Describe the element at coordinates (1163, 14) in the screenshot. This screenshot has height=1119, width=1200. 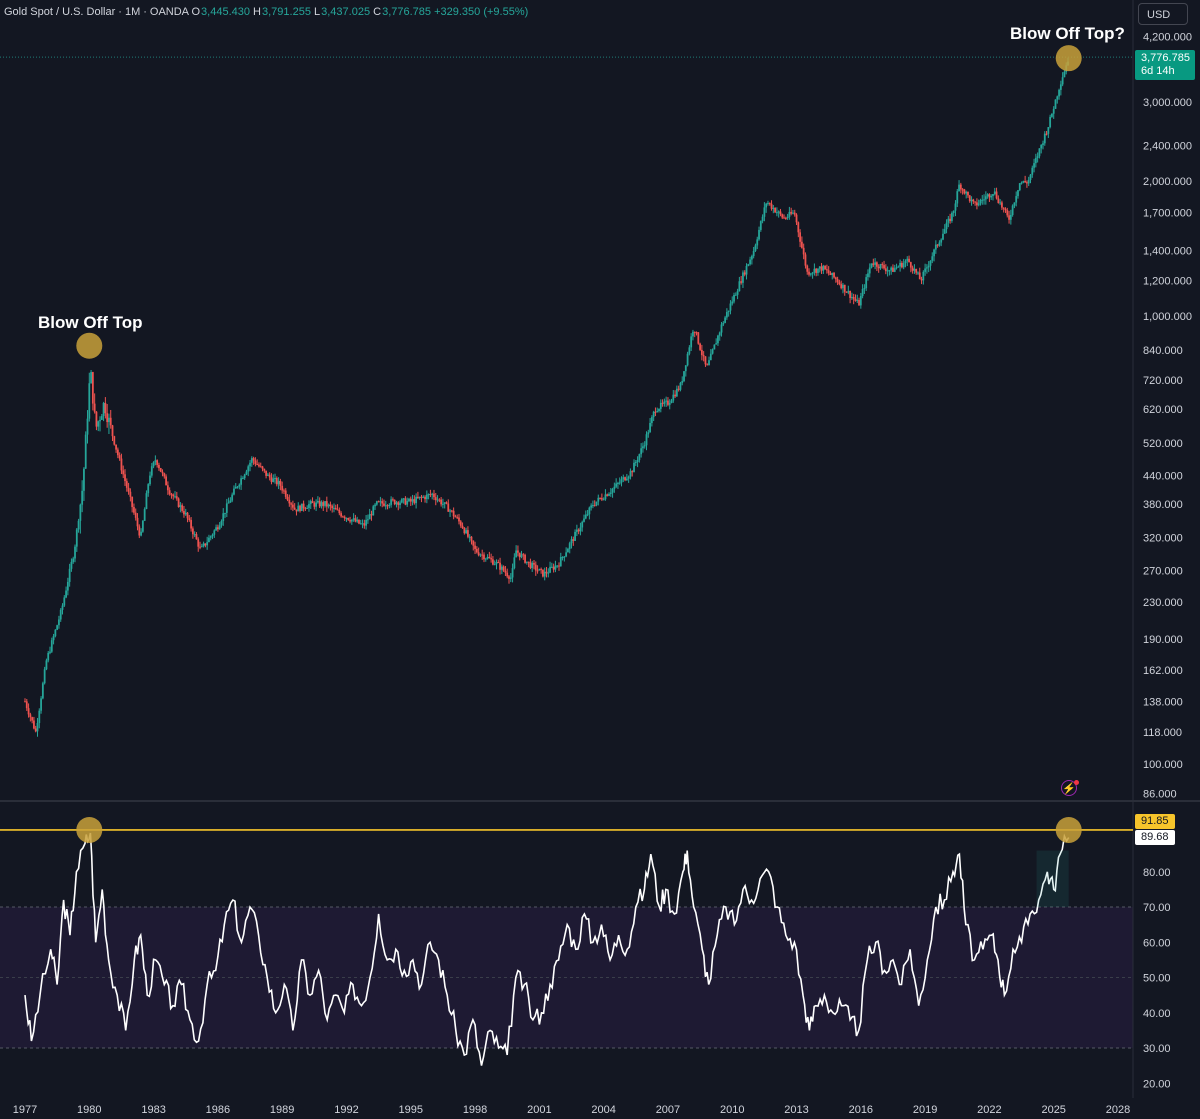
I see `currency-button: USD` at that location.